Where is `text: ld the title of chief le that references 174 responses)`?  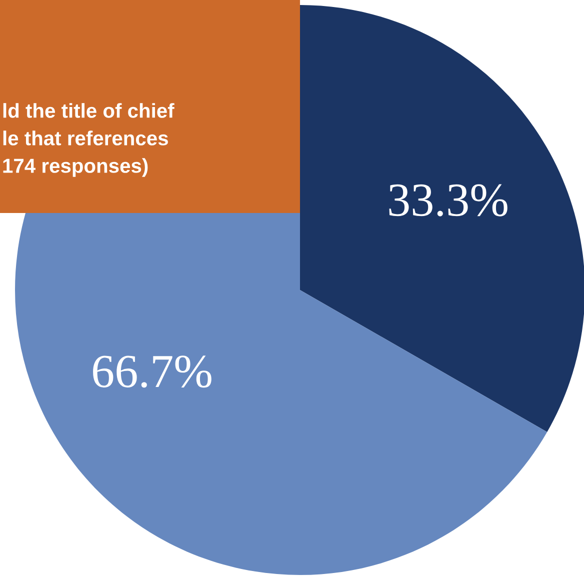
text: ld the title of chief le that references 174 responses) is located at coordinates (88, 140).